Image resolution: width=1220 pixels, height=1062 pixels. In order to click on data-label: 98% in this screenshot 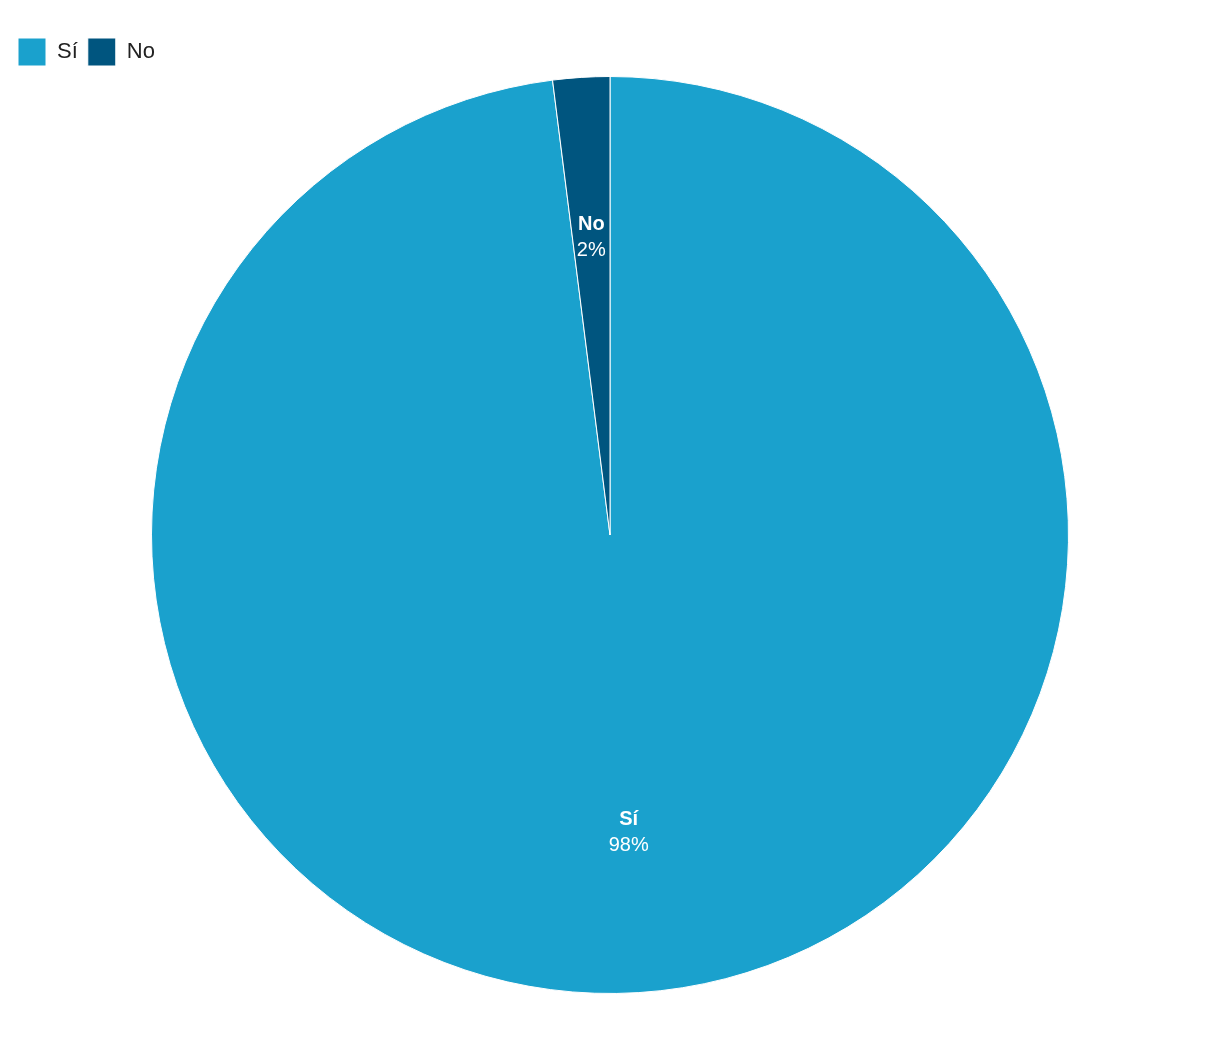, I will do `click(628, 843)`.